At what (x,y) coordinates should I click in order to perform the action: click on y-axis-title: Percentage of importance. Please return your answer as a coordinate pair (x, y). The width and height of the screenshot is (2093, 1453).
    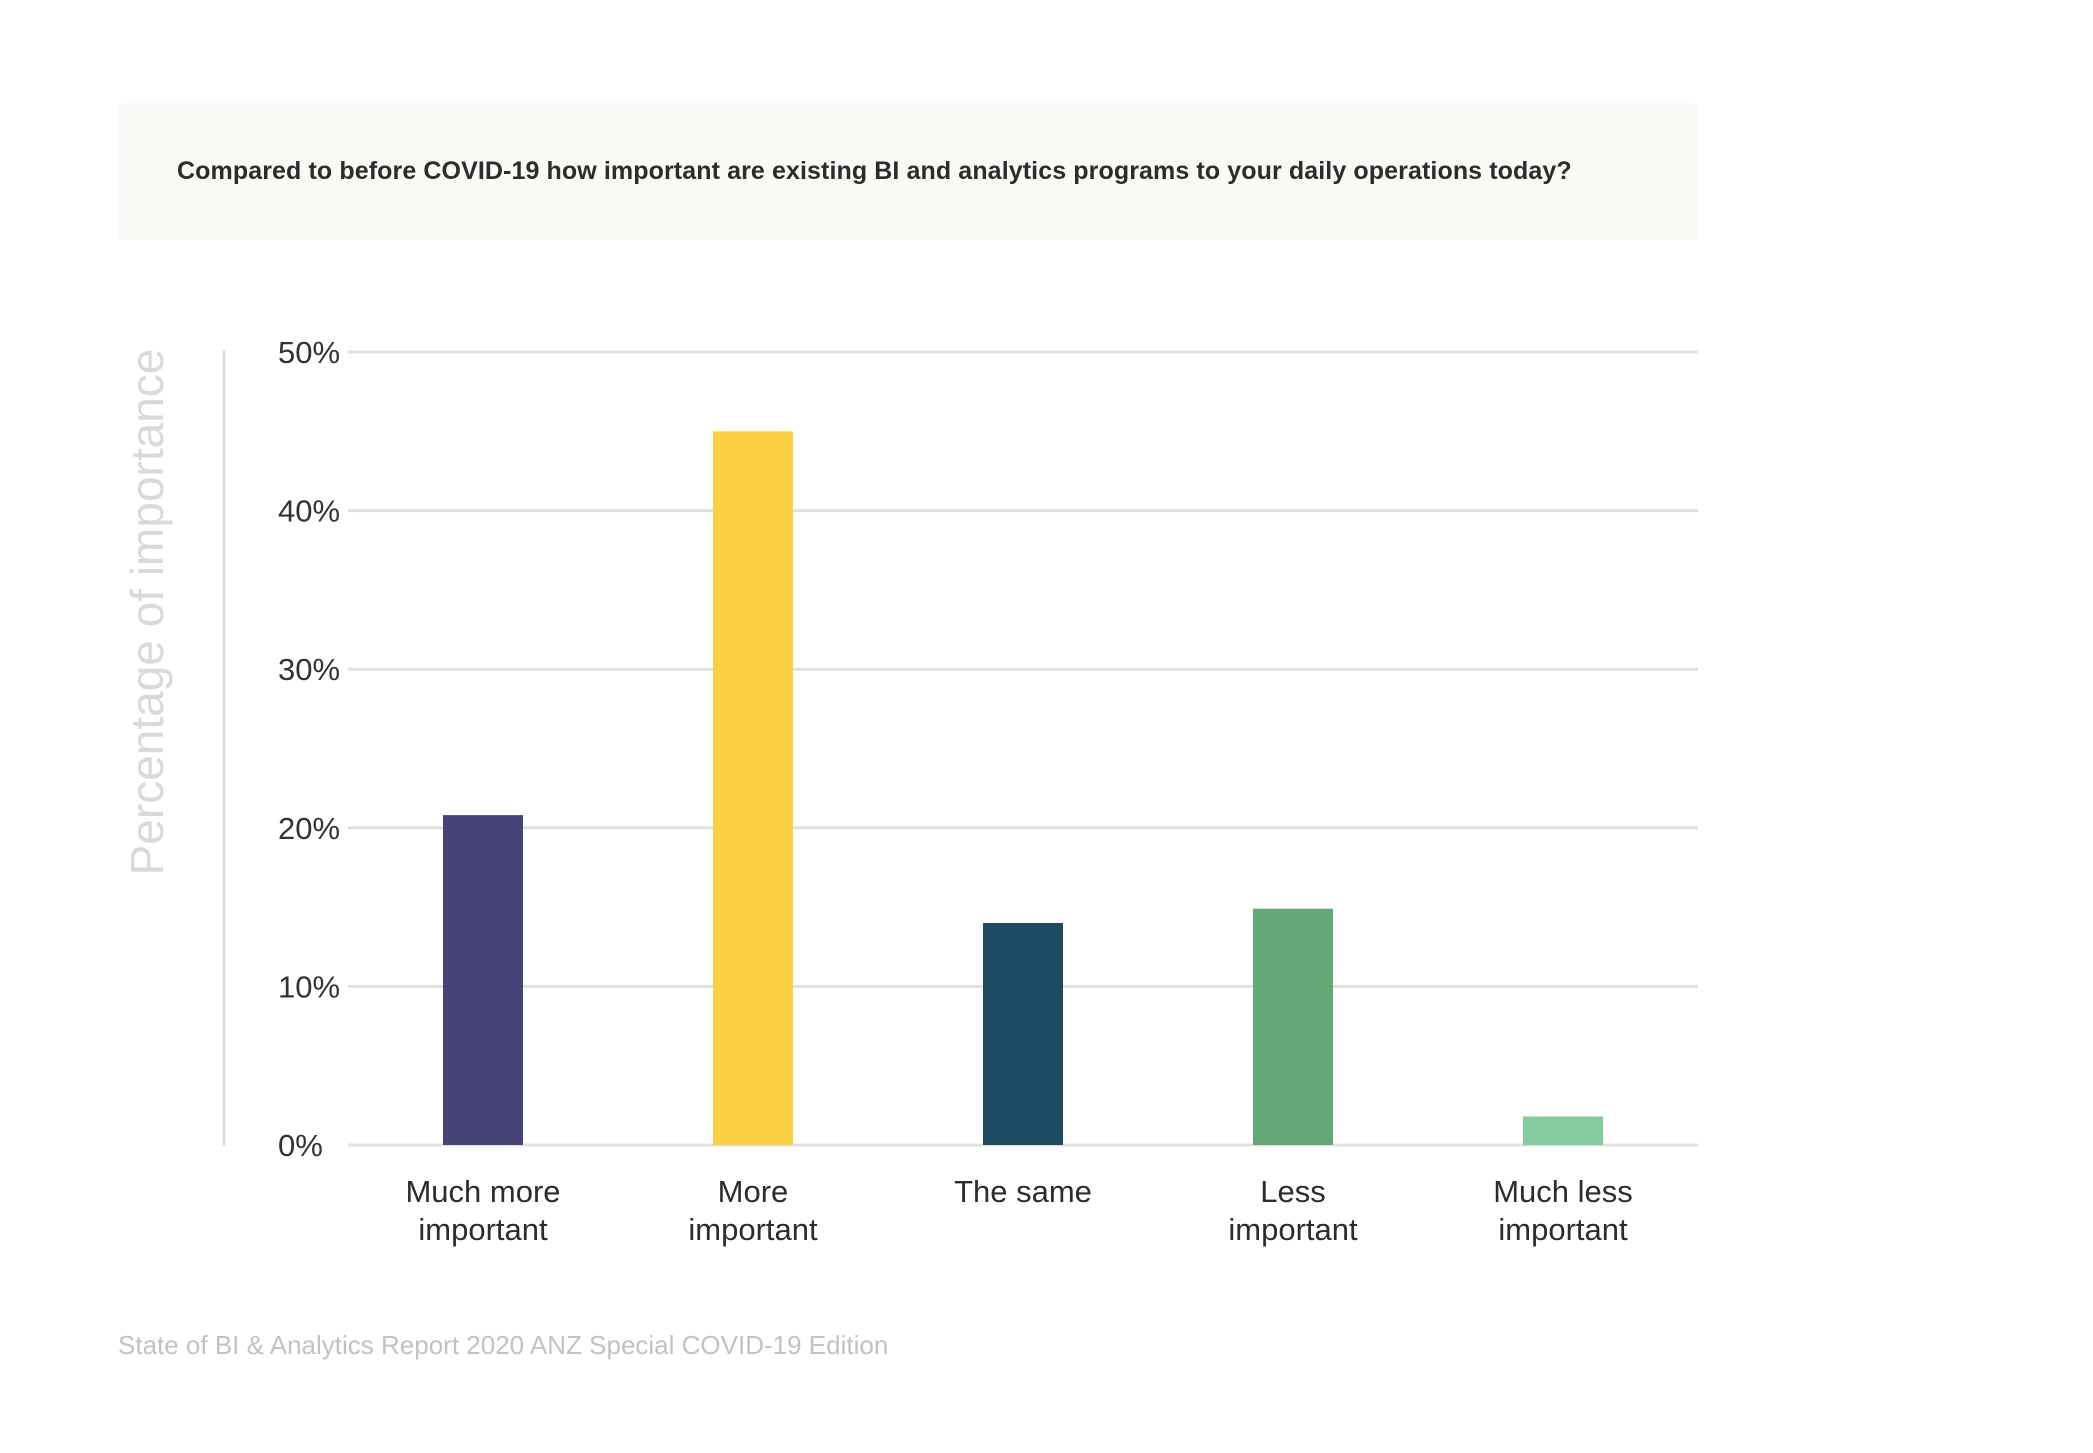
    Looking at the image, I should click on (147, 612).